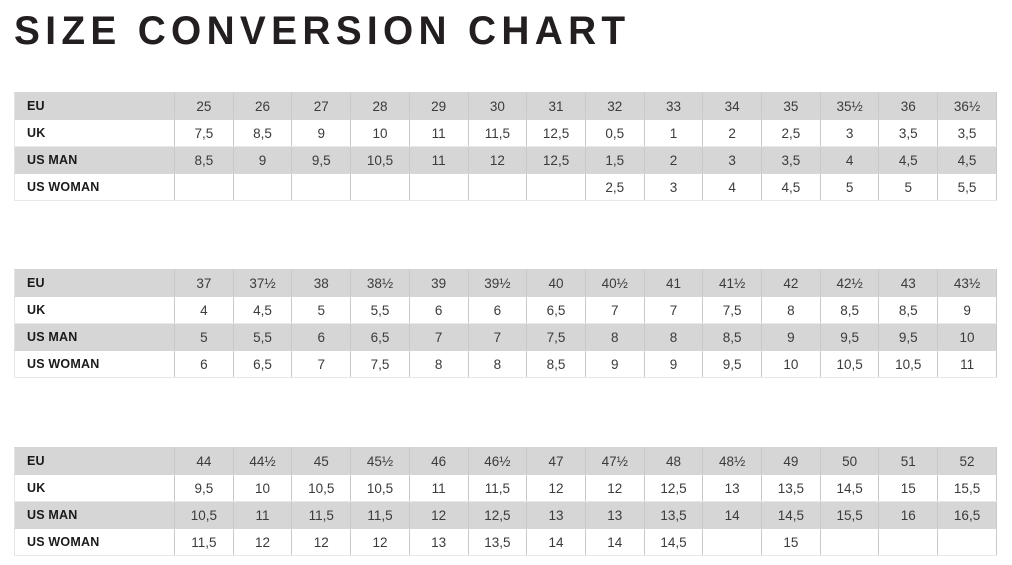 Image resolution: width=1012 pixels, height=565 pixels. I want to click on table-row: EU 44 44½ 45 45½ 46 46½ 47 47½ 48 48½ 49 50 51 52, so click(505, 461).